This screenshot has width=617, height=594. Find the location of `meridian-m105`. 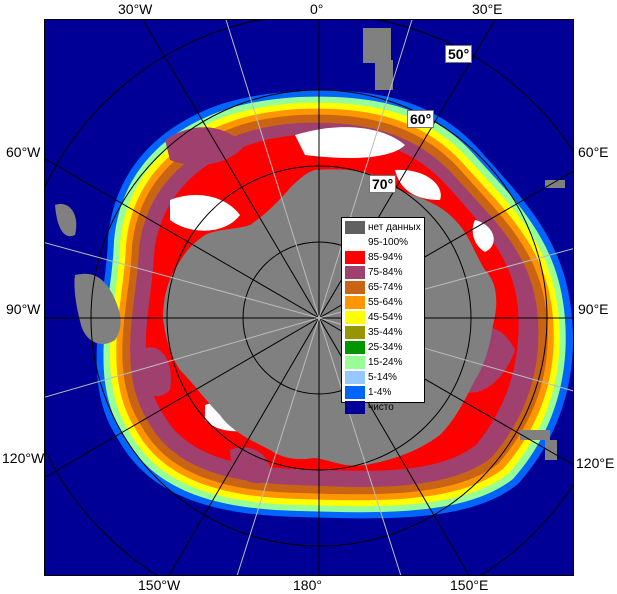

meridian-m105 is located at coordinates (182, 357).